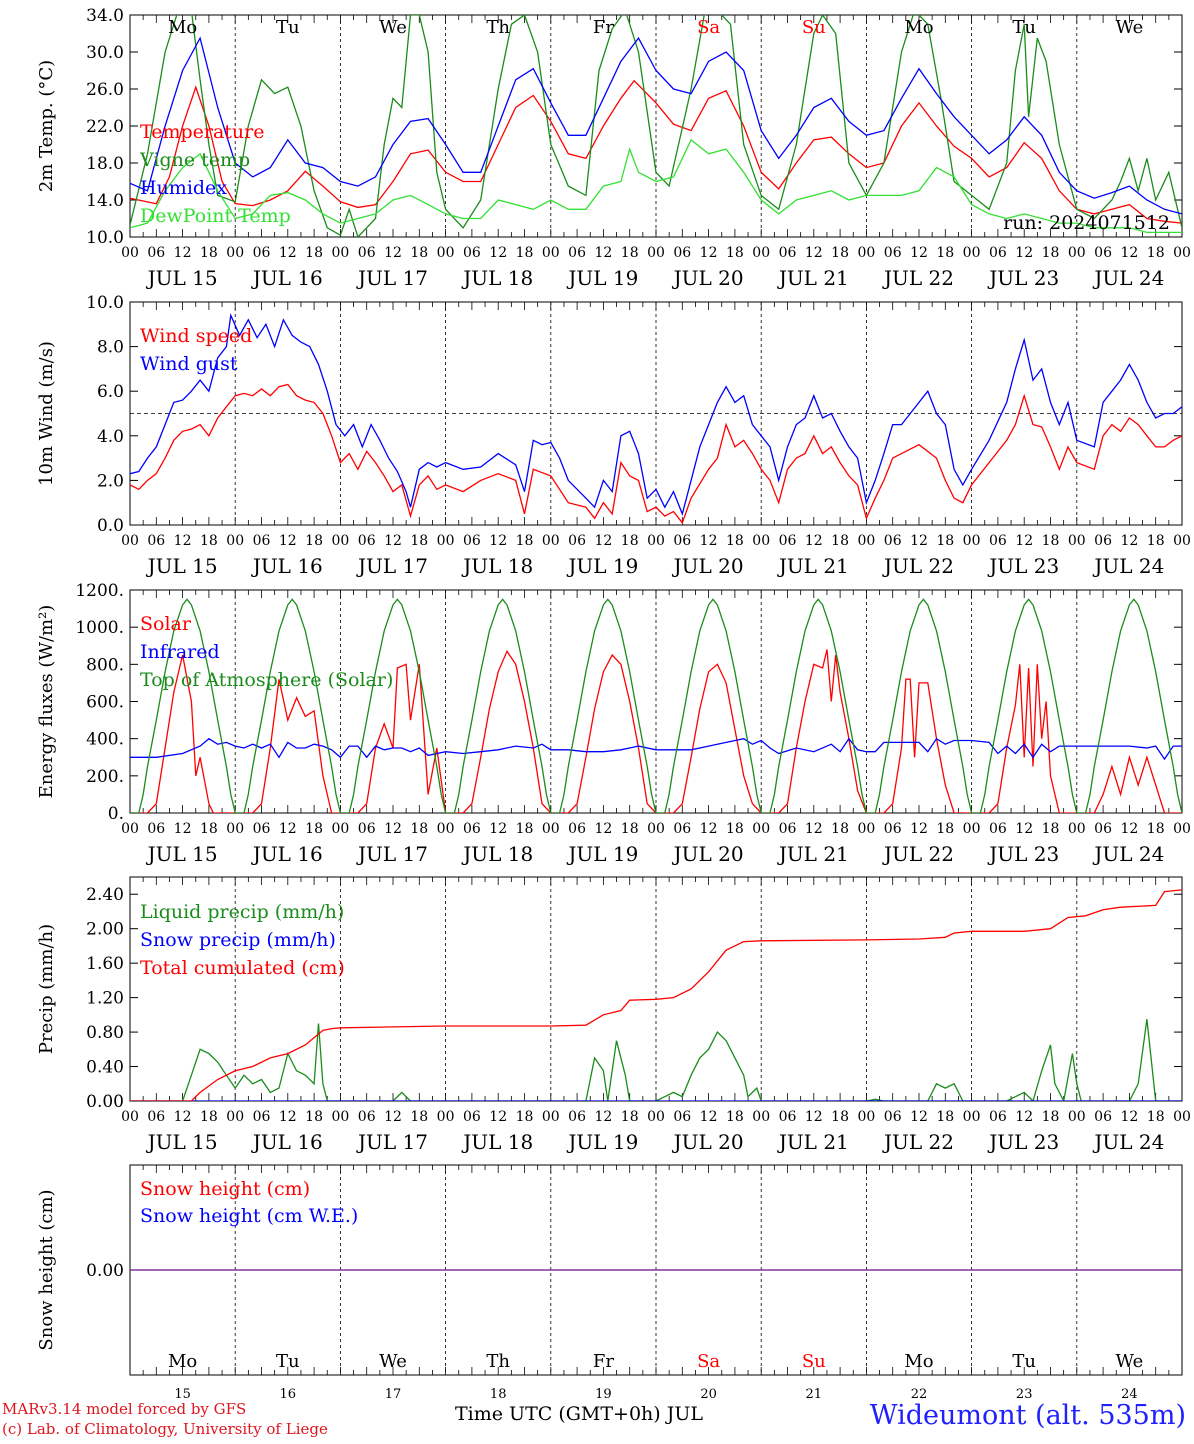 This screenshot has width=1194, height=1444. Describe the element at coordinates (196, 336) in the screenshot. I see `legend-entry: Wind speed` at that location.